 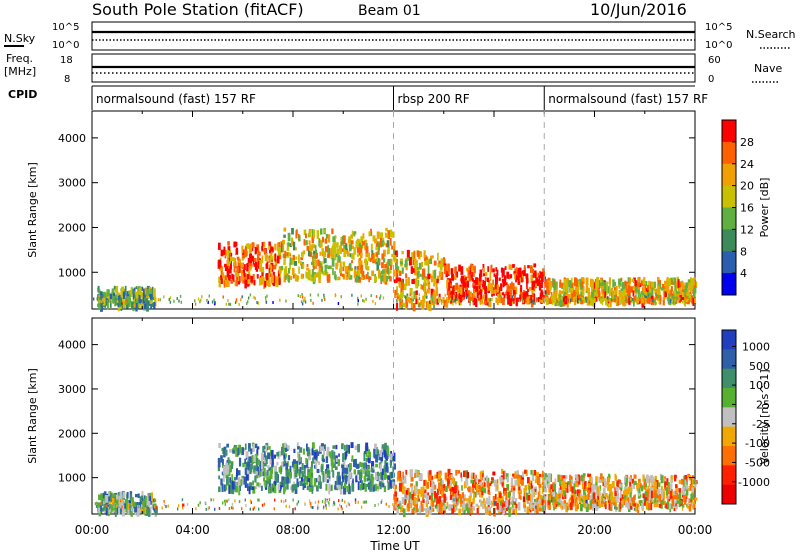 What do you see at coordinates (764, 416) in the screenshot?
I see `colorbar-title: Velocity [m s^-1]` at bounding box center [764, 416].